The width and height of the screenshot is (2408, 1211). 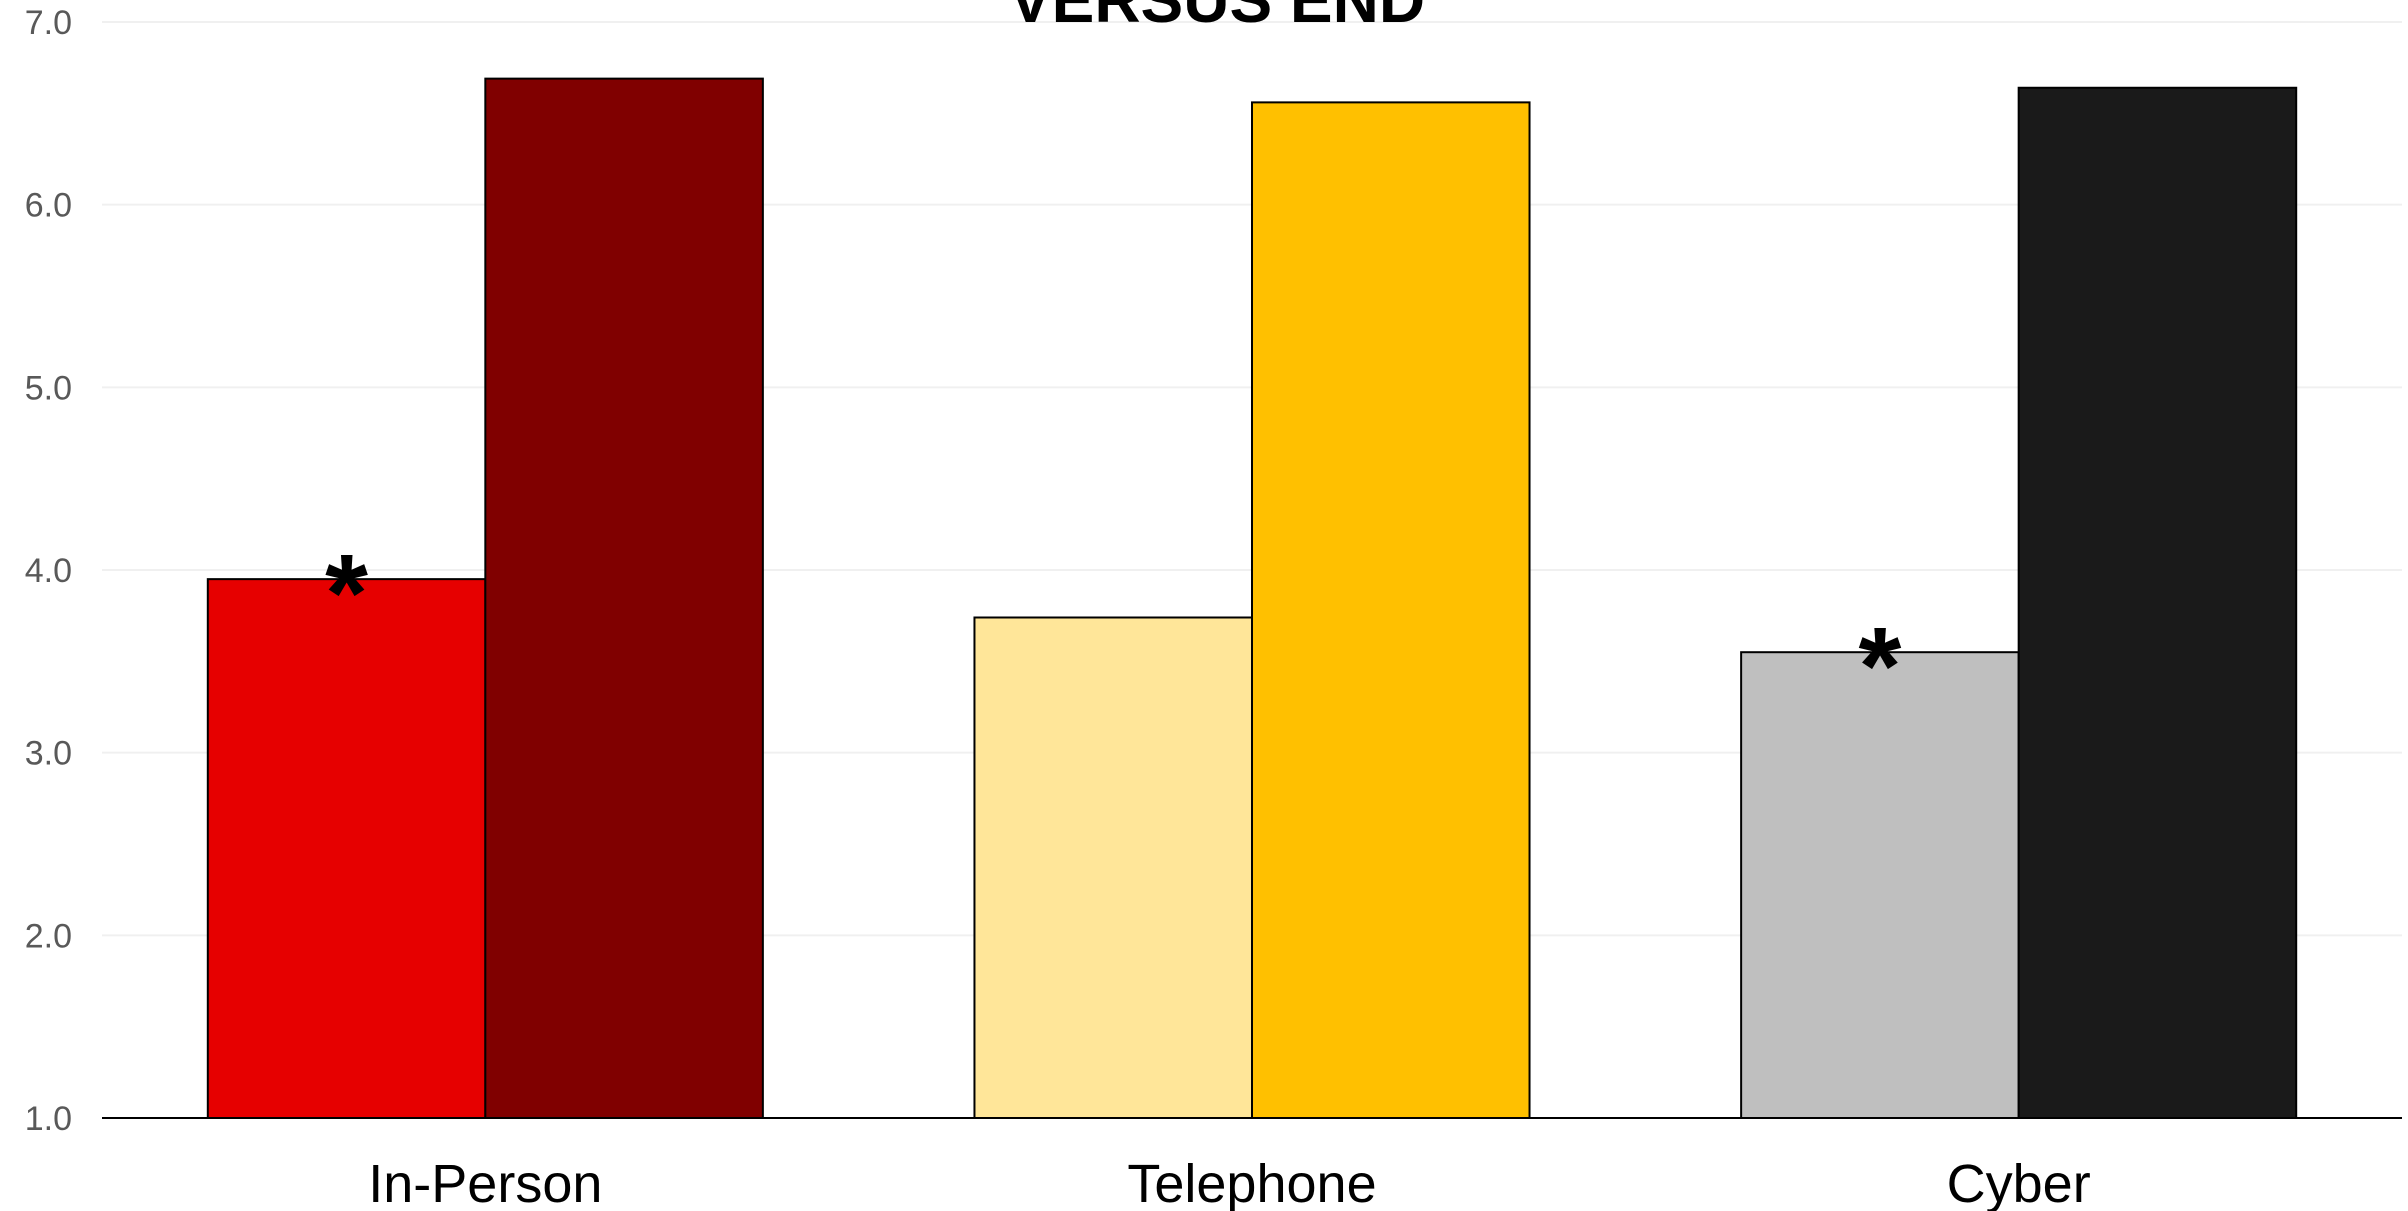 I want to click on y-tick-label: 6.0, so click(x=48, y=206).